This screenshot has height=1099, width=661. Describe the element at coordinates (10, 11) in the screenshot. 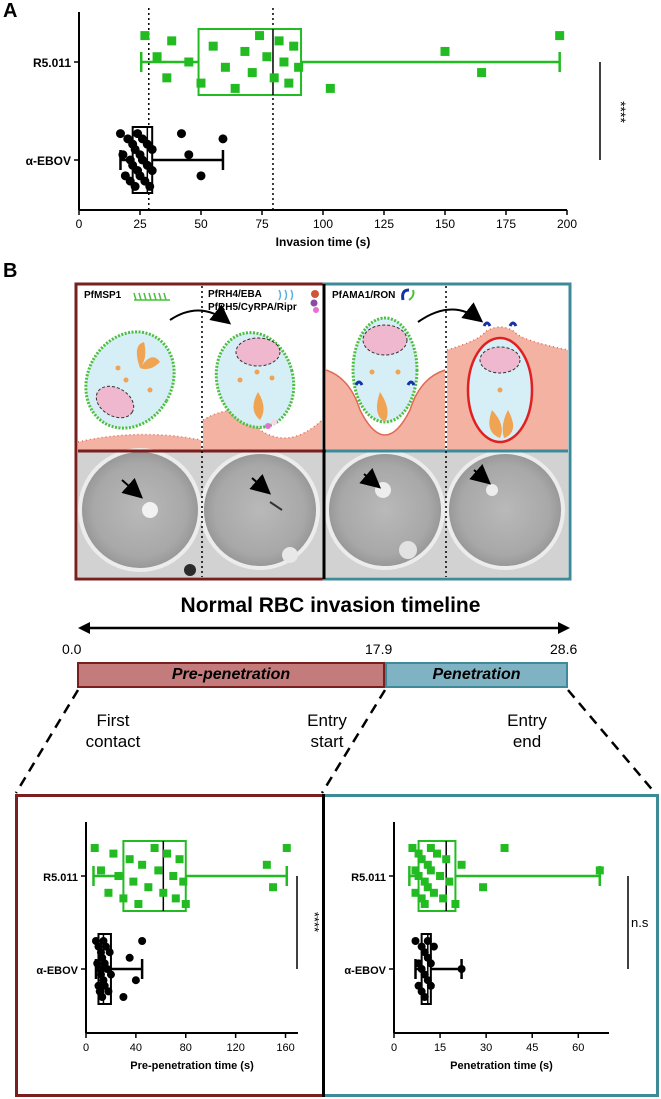

I see `panel-a-letter: A` at that location.